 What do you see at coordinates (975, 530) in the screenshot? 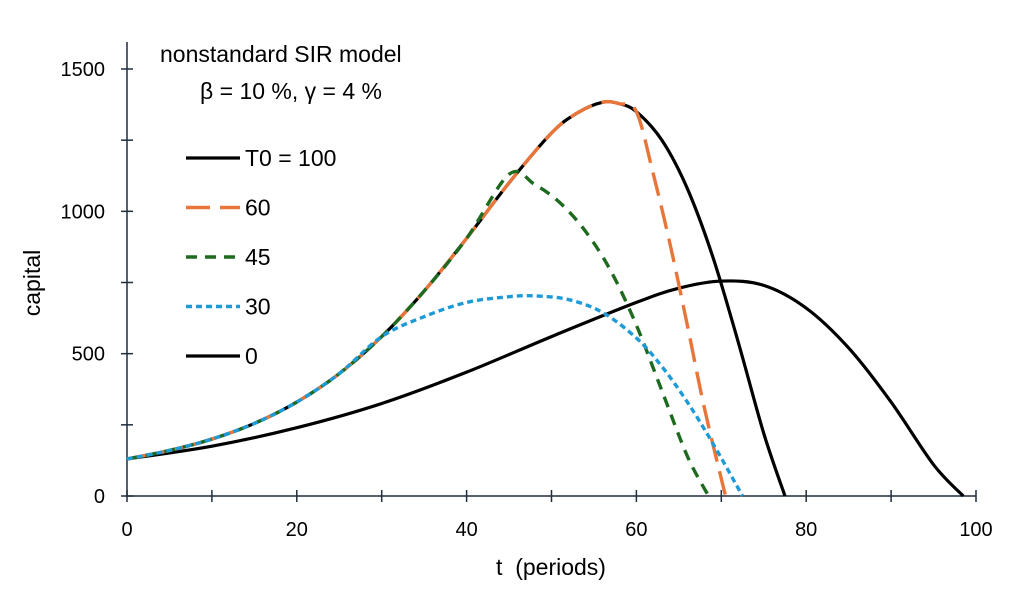
I see `x-tick-label: 100` at bounding box center [975, 530].